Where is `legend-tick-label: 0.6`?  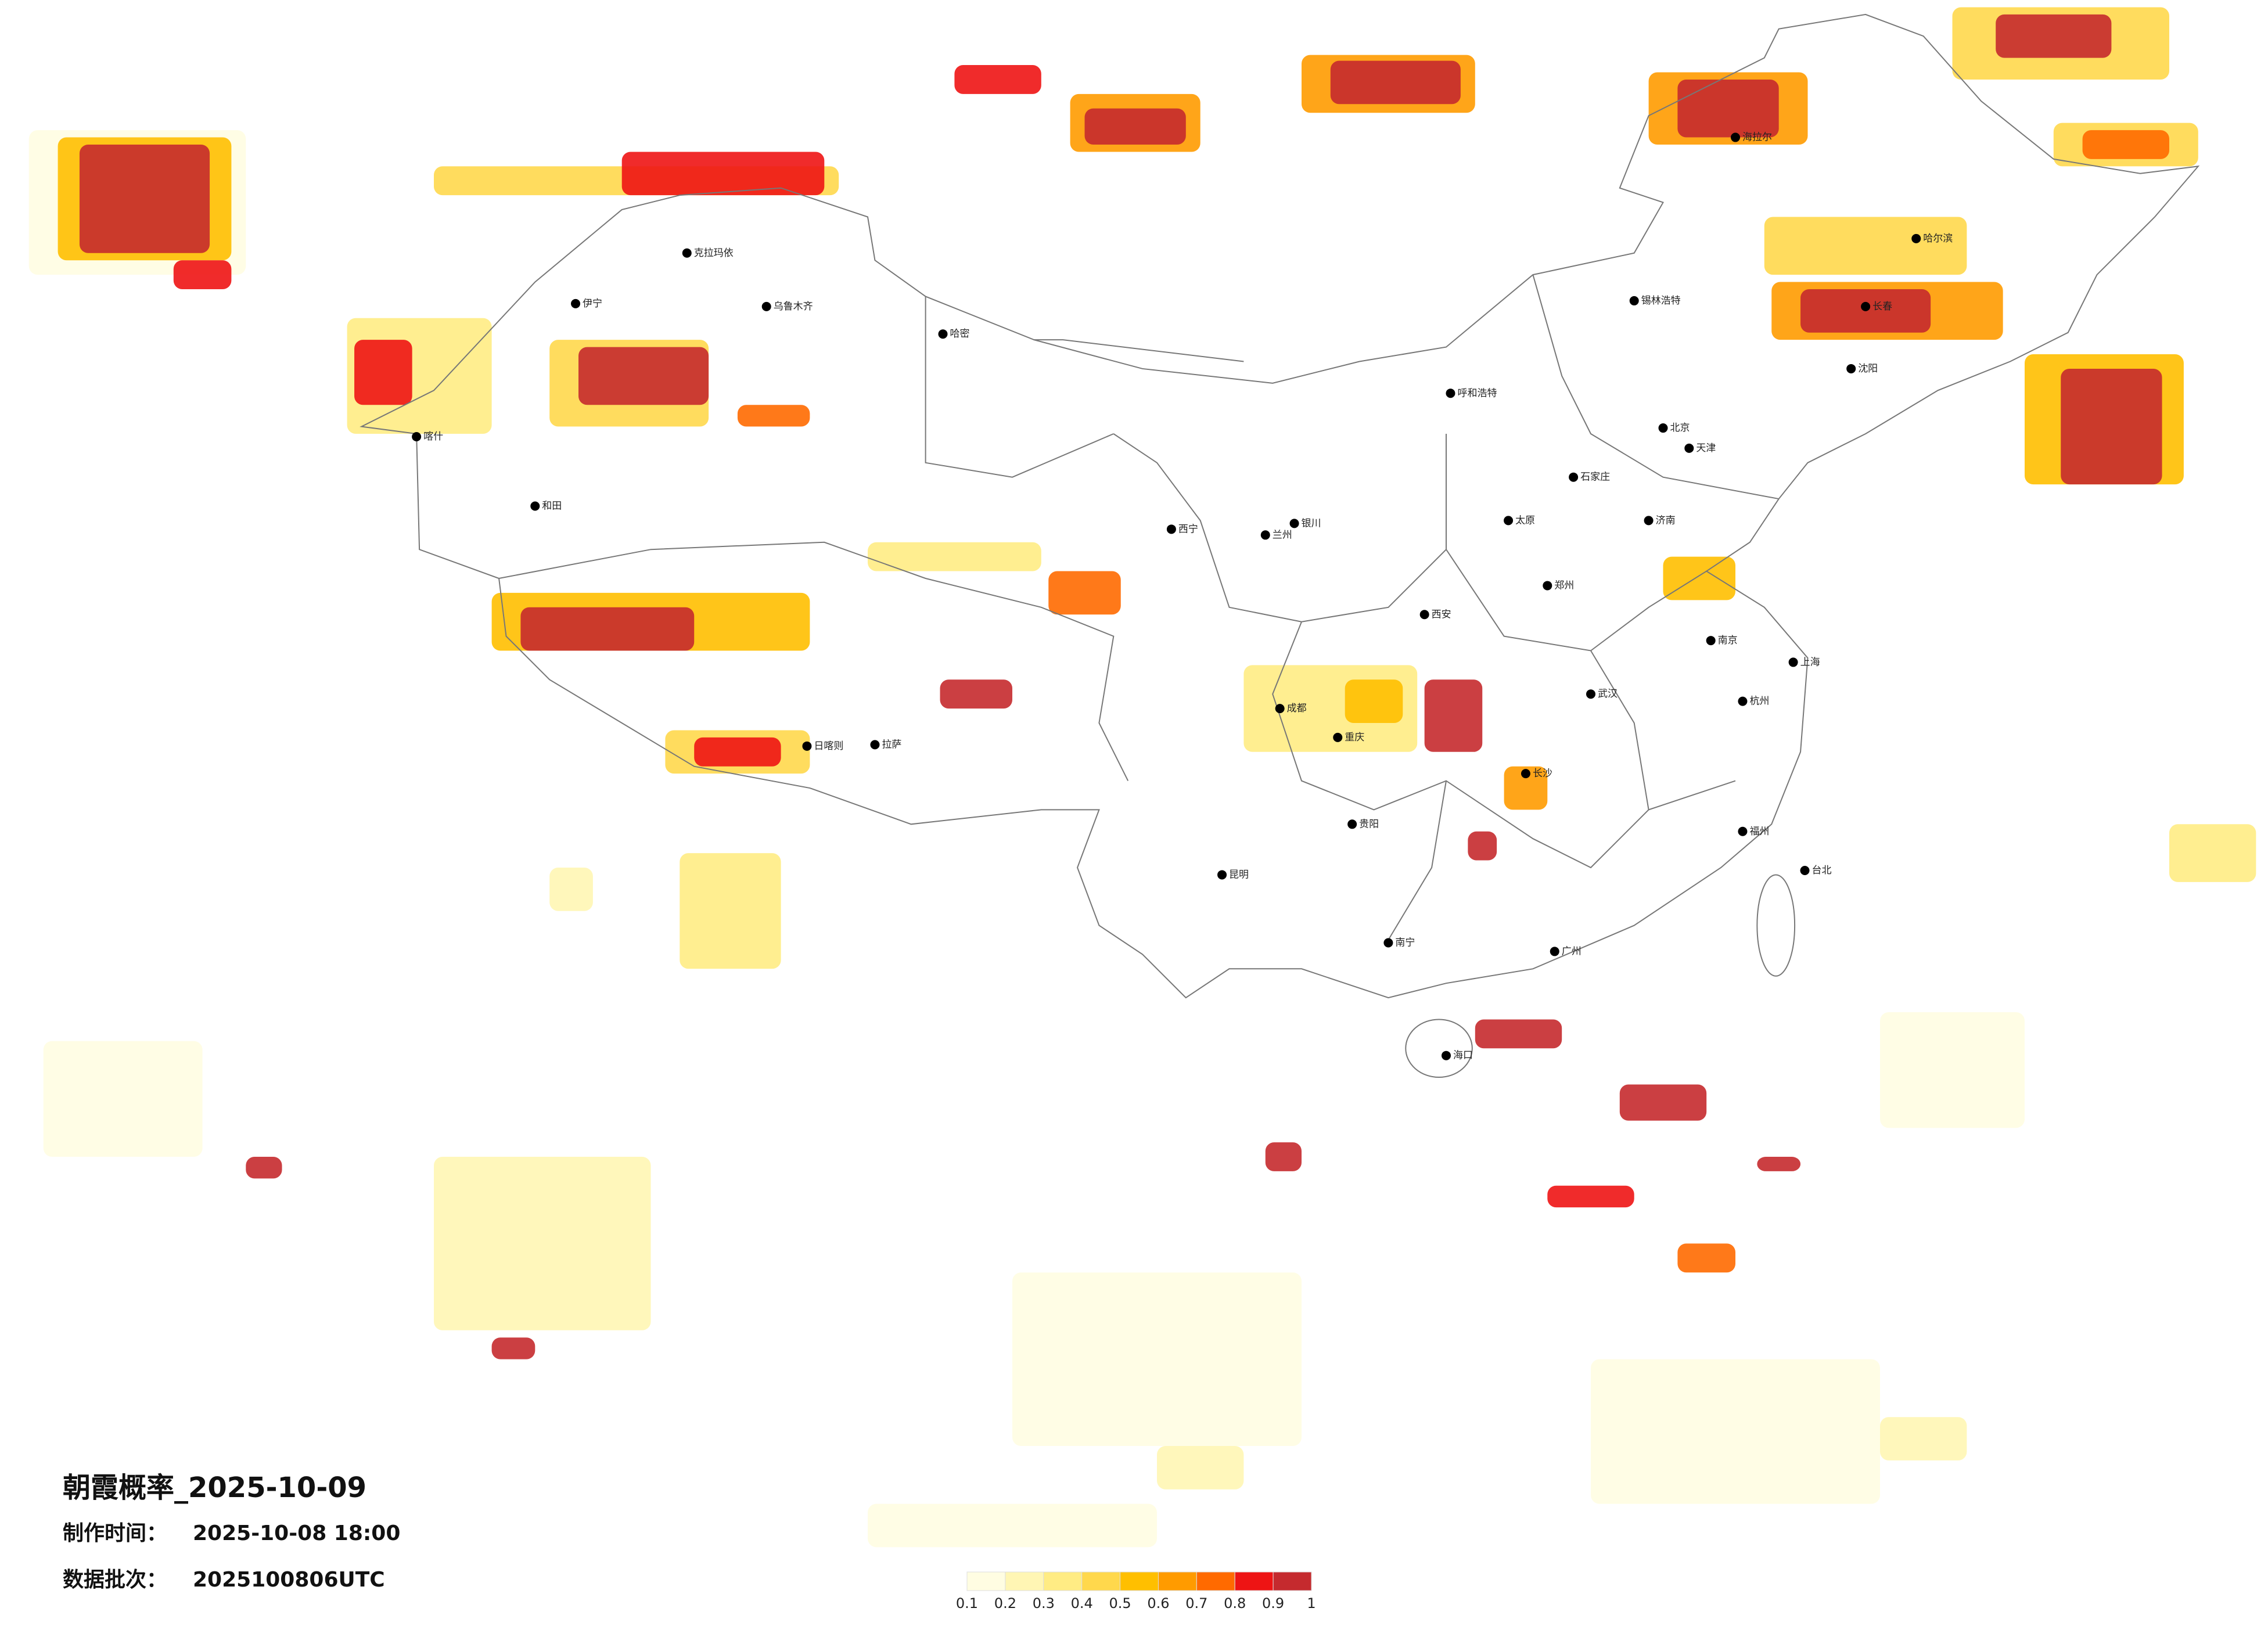
legend-tick-label: 0.6 is located at coordinates (1158, 1603).